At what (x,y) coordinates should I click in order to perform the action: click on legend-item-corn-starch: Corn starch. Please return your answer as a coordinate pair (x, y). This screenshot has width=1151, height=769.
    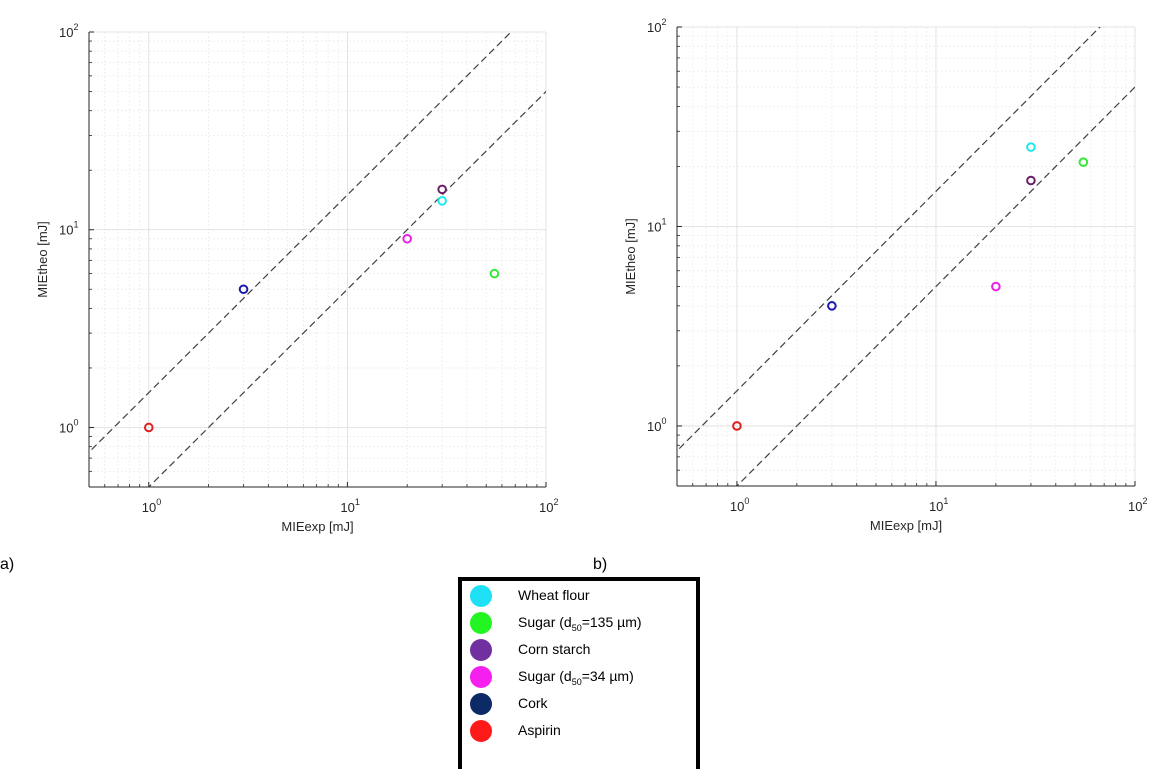
    Looking at the image, I should click on (530, 650).